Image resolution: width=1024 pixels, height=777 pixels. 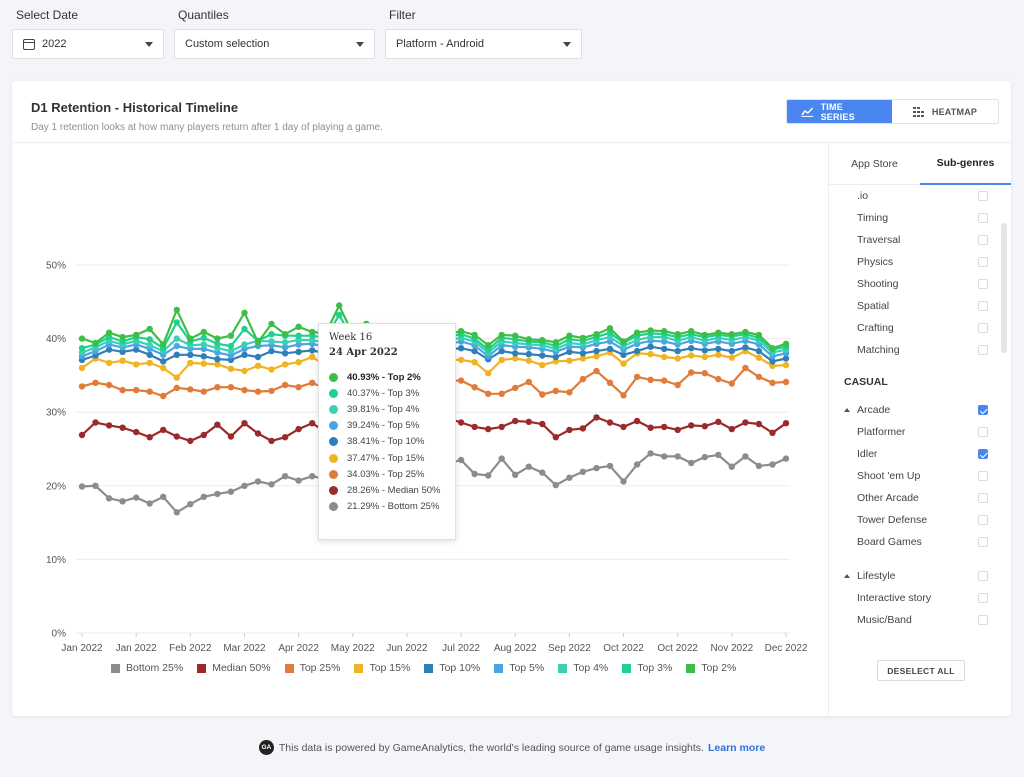 I want to click on genre-item: Board Games, so click(x=920, y=542).